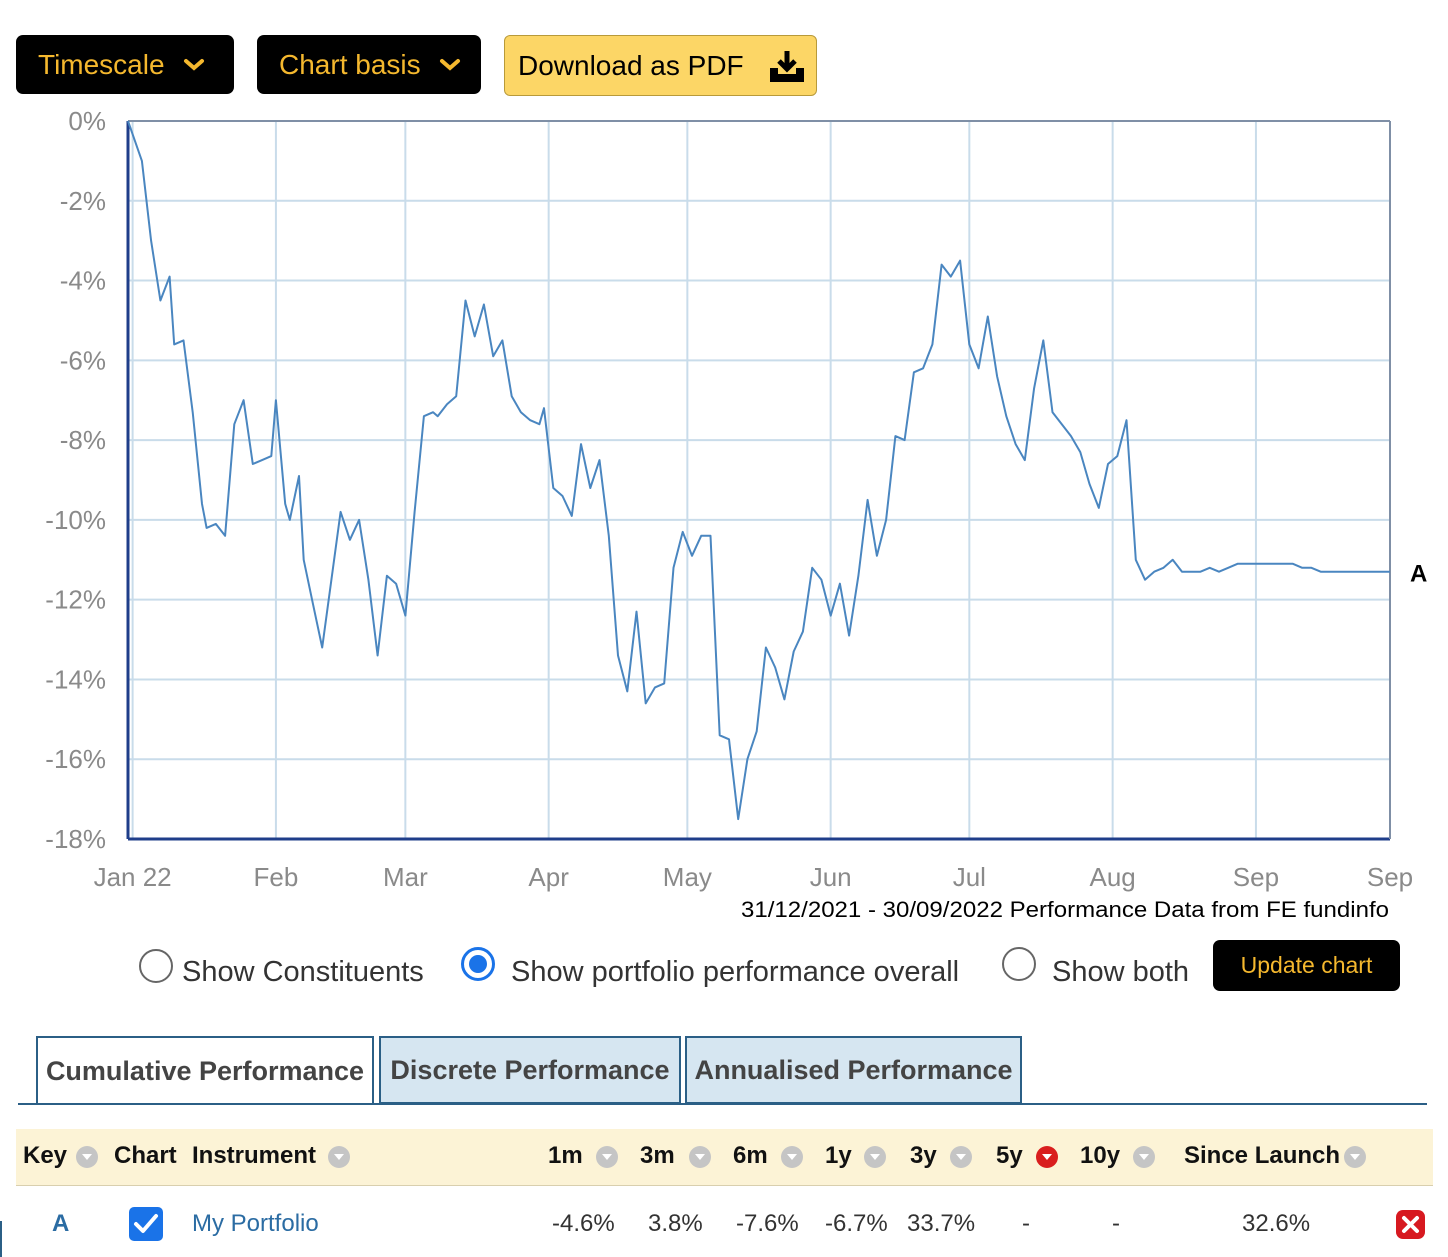 The image size is (1448, 1257). What do you see at coordinates (254, 1155) in the screenshot?
I see `header-instrument: Instrument` at bounding box center [254, 1155].